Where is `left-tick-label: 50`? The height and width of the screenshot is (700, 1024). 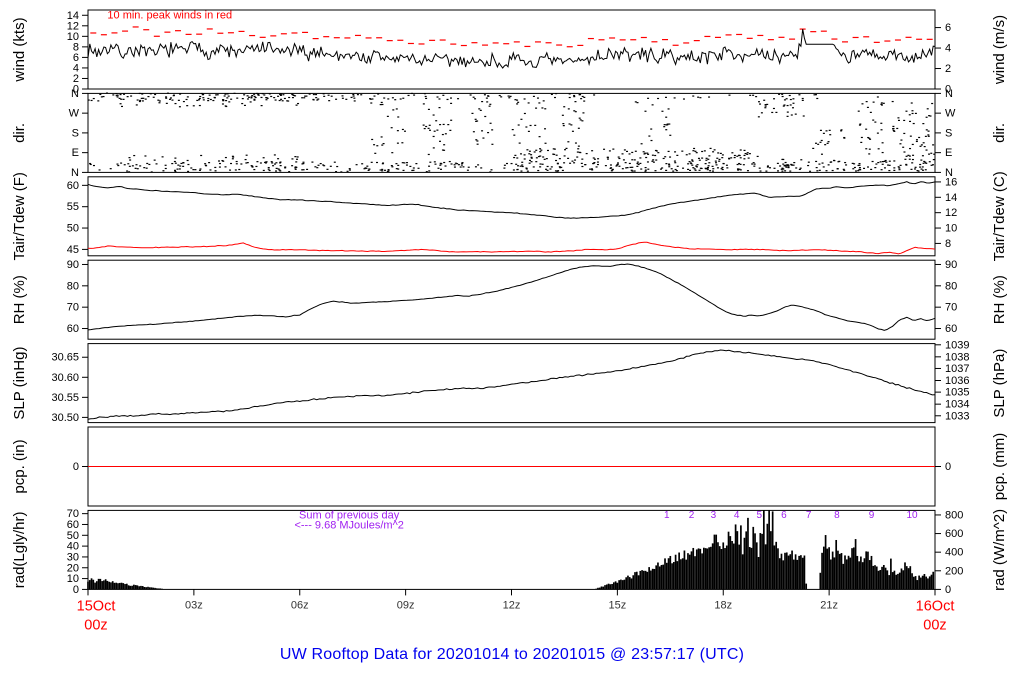
left-tick-label: 50 is located at coordinates (73, 229).